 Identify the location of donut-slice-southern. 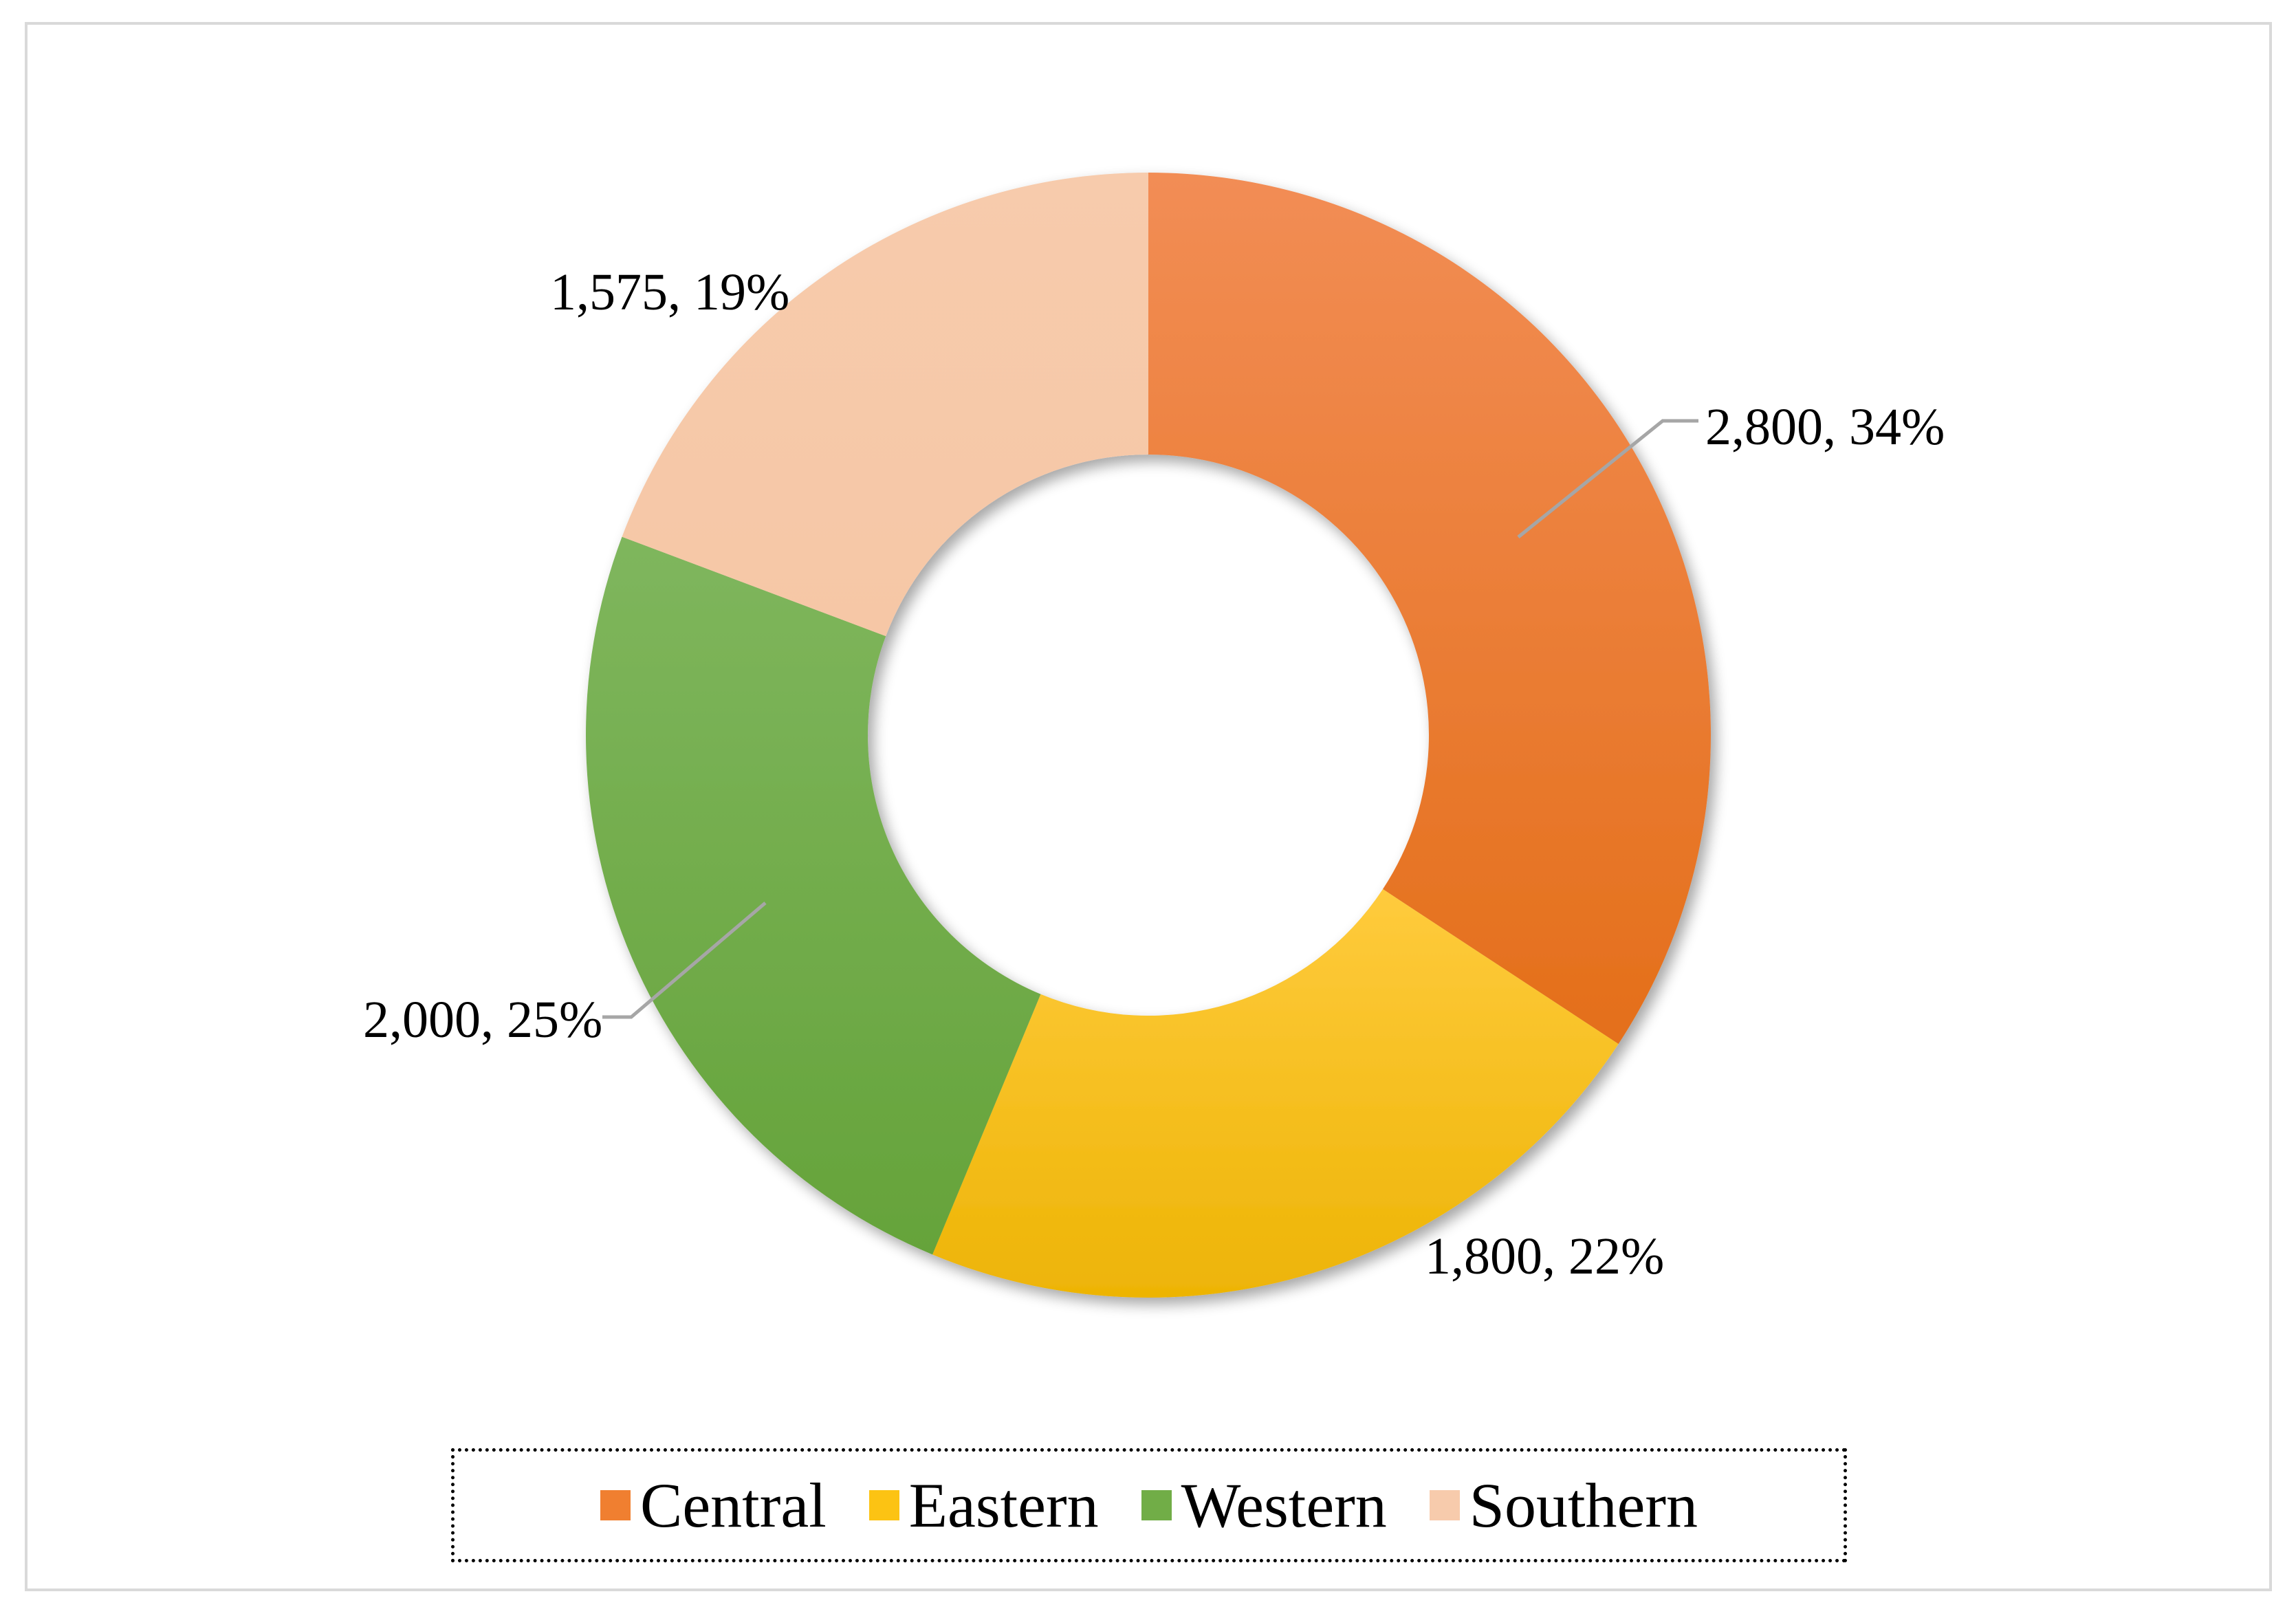
(885, 405).